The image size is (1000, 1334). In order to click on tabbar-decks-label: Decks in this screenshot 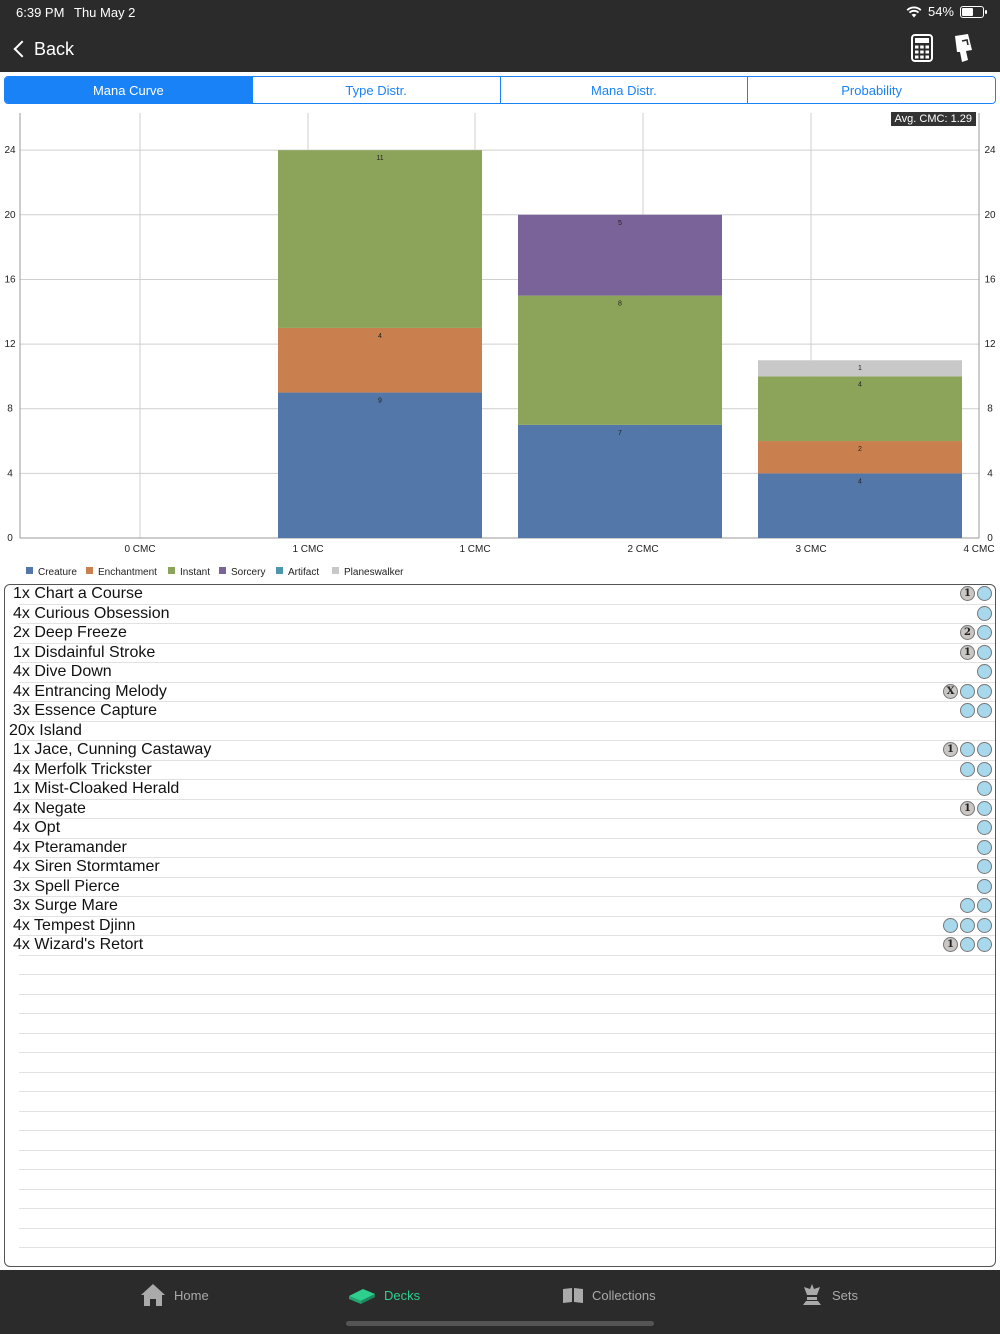, I will do `click(402, 1295)`.